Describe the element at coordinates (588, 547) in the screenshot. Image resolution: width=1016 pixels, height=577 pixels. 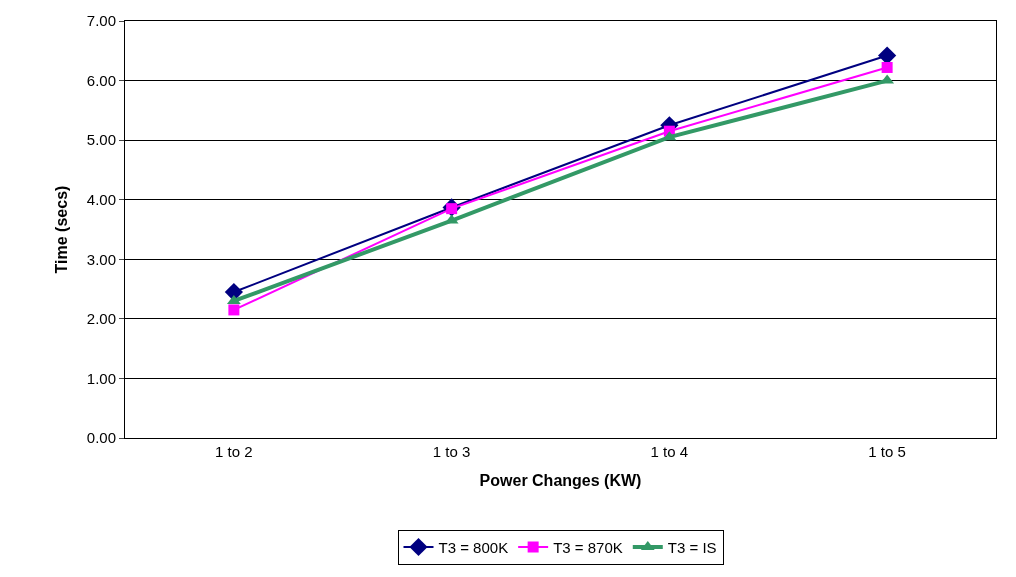
I see `legend-label: T3 = 870K` at that location.